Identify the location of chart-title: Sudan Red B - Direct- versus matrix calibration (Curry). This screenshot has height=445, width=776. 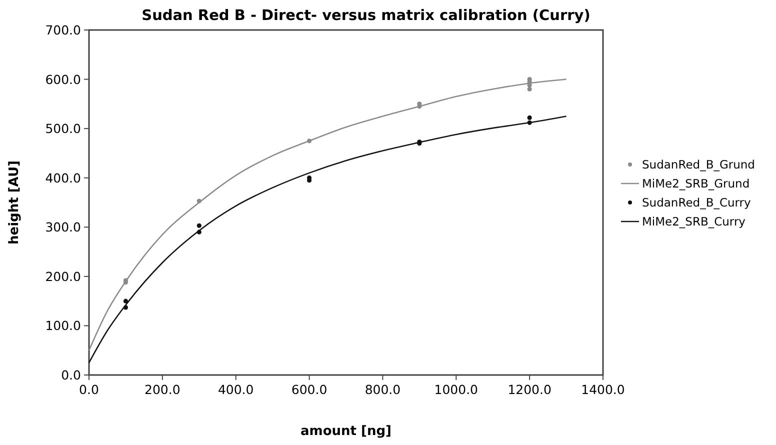
(366, 16).